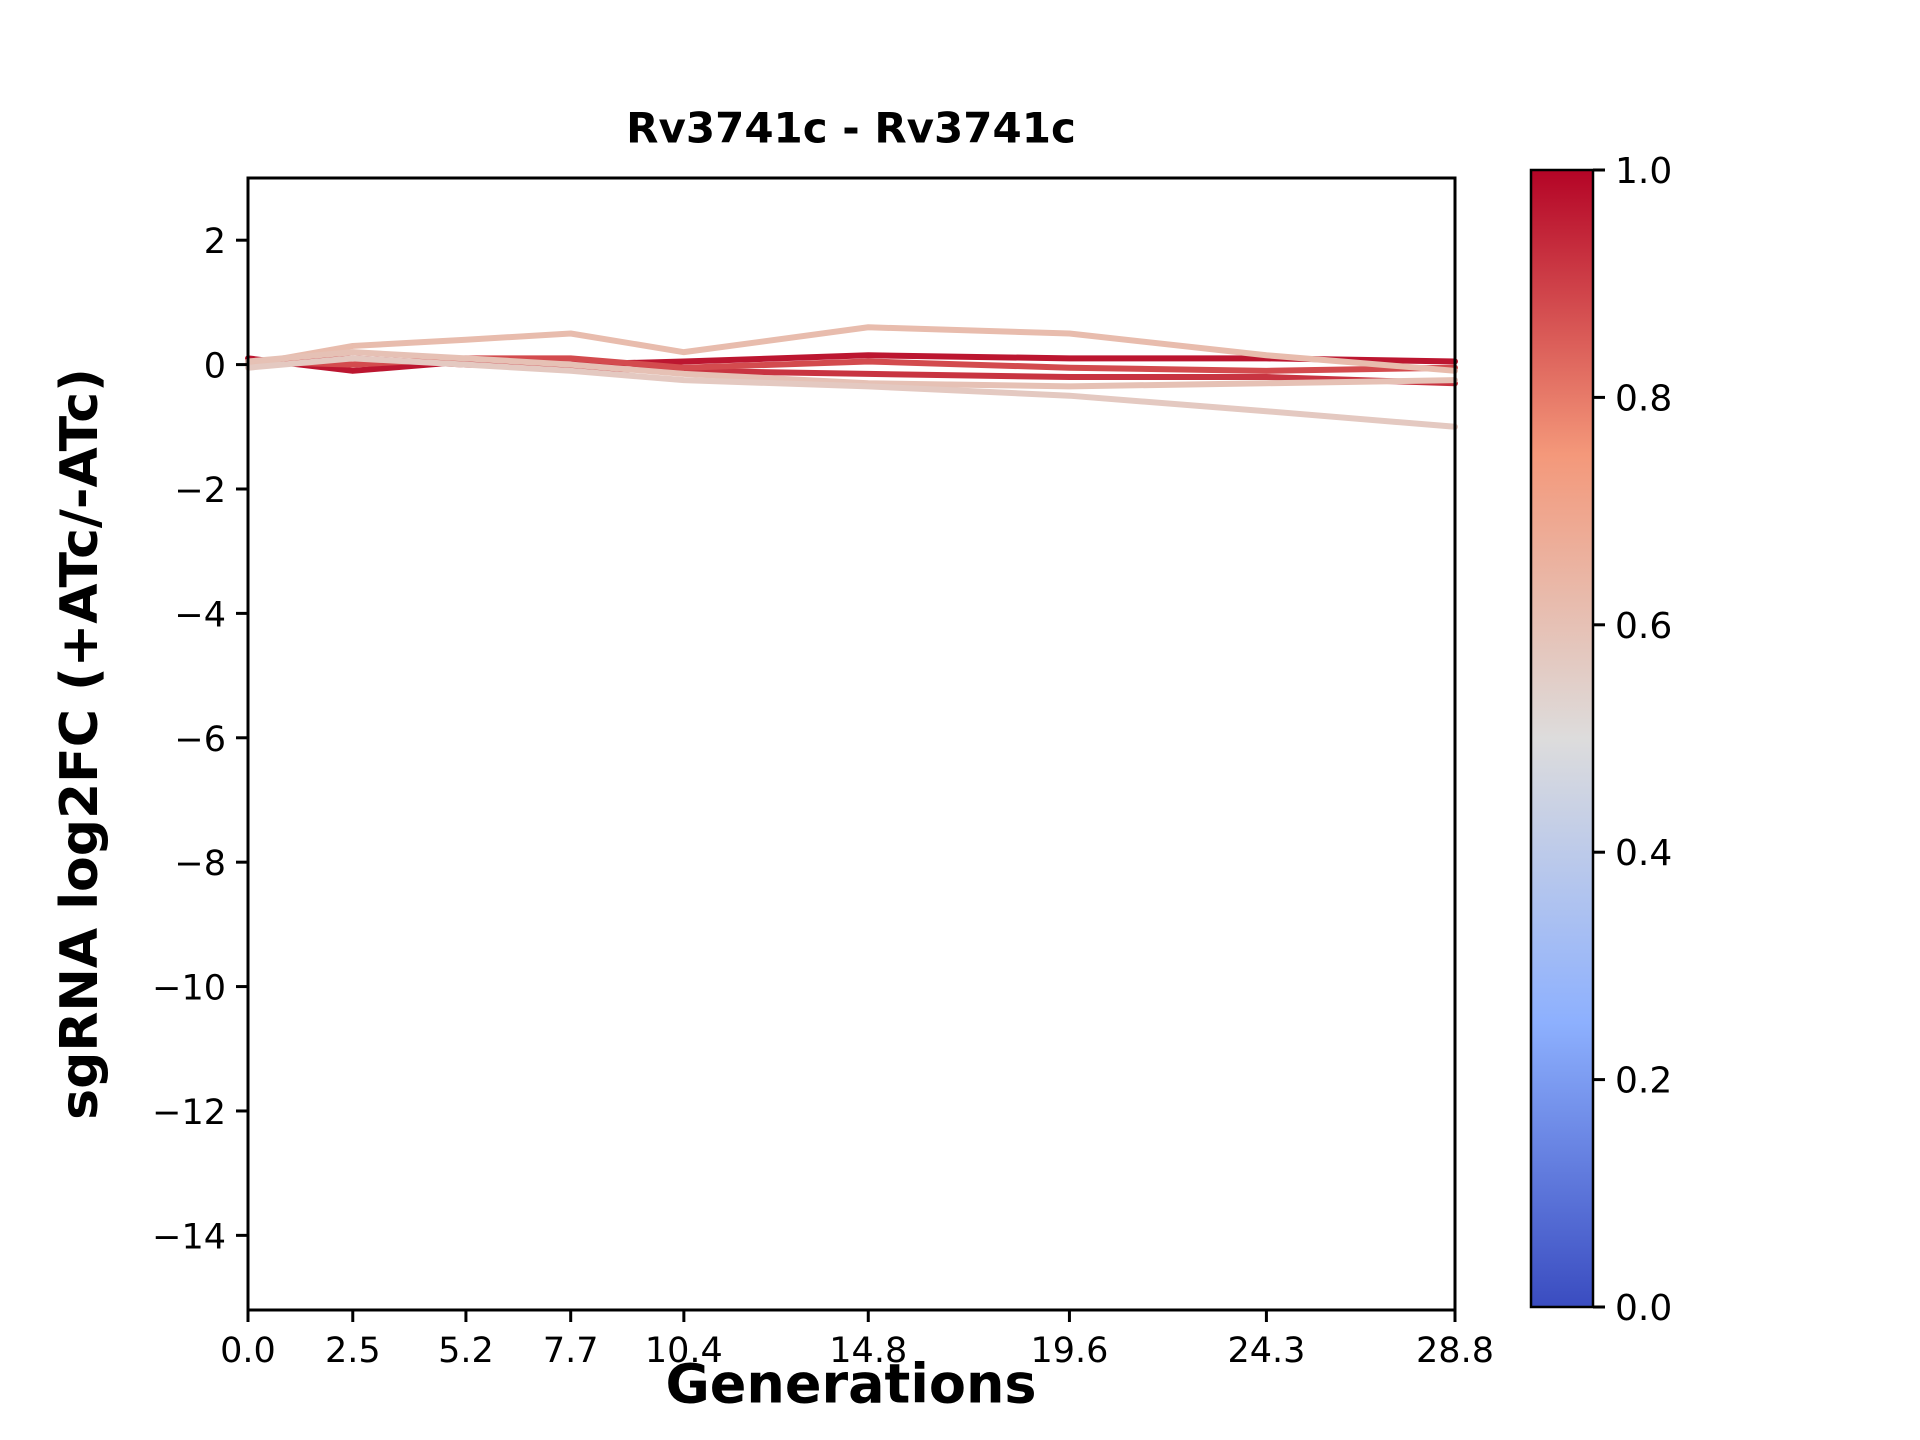 The width and height of the screenshot is (1920, 1440). Describe the element at coordinates (1562, 738) in the screenshot. I see `colorbar` at that location.